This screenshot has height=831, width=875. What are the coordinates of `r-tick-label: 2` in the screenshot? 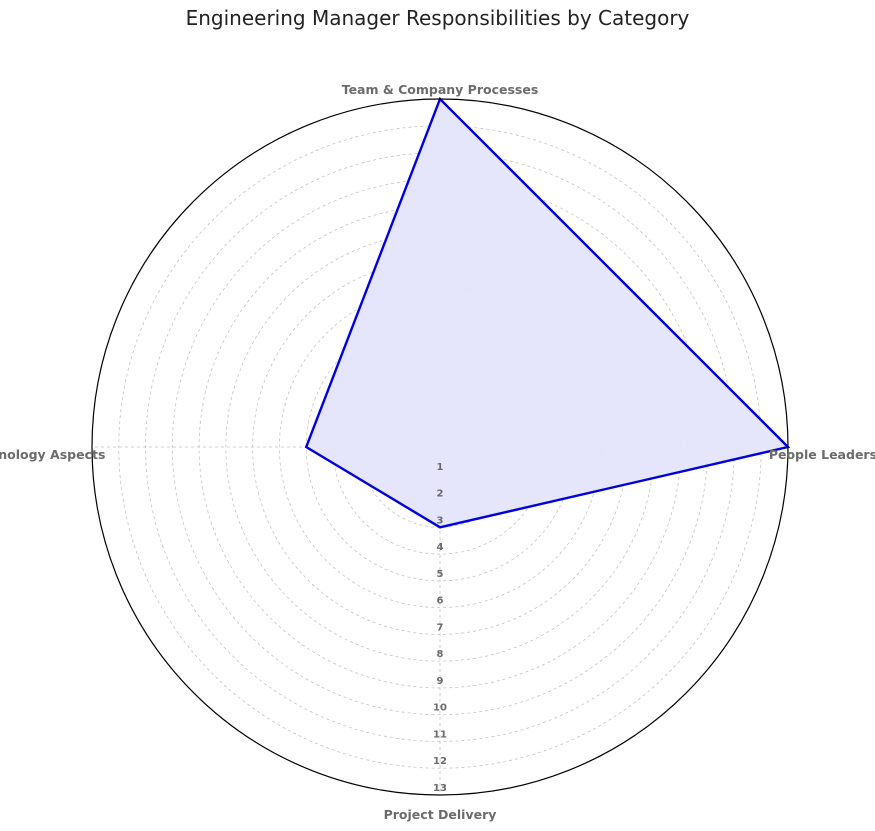 It's located at (440, 494).